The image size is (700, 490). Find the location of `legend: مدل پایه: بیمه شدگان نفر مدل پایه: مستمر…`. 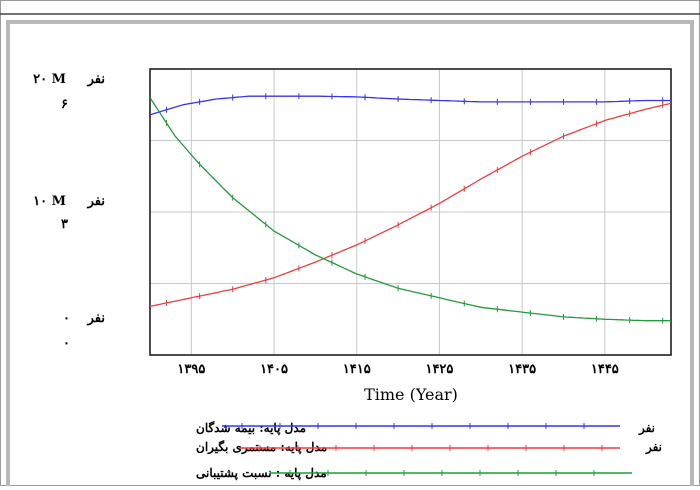

legend: مدل پایه: بیمه شدگان نفر مدل پایه: مستمر… is located at coordinates (429, 450).